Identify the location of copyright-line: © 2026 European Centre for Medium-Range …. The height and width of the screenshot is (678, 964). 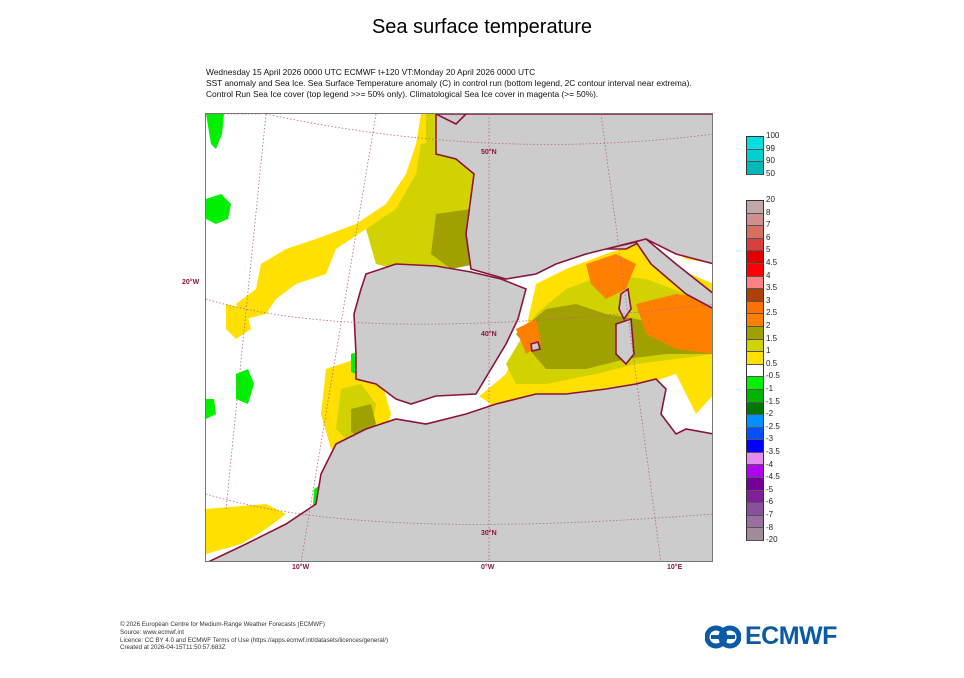
(222, 624).